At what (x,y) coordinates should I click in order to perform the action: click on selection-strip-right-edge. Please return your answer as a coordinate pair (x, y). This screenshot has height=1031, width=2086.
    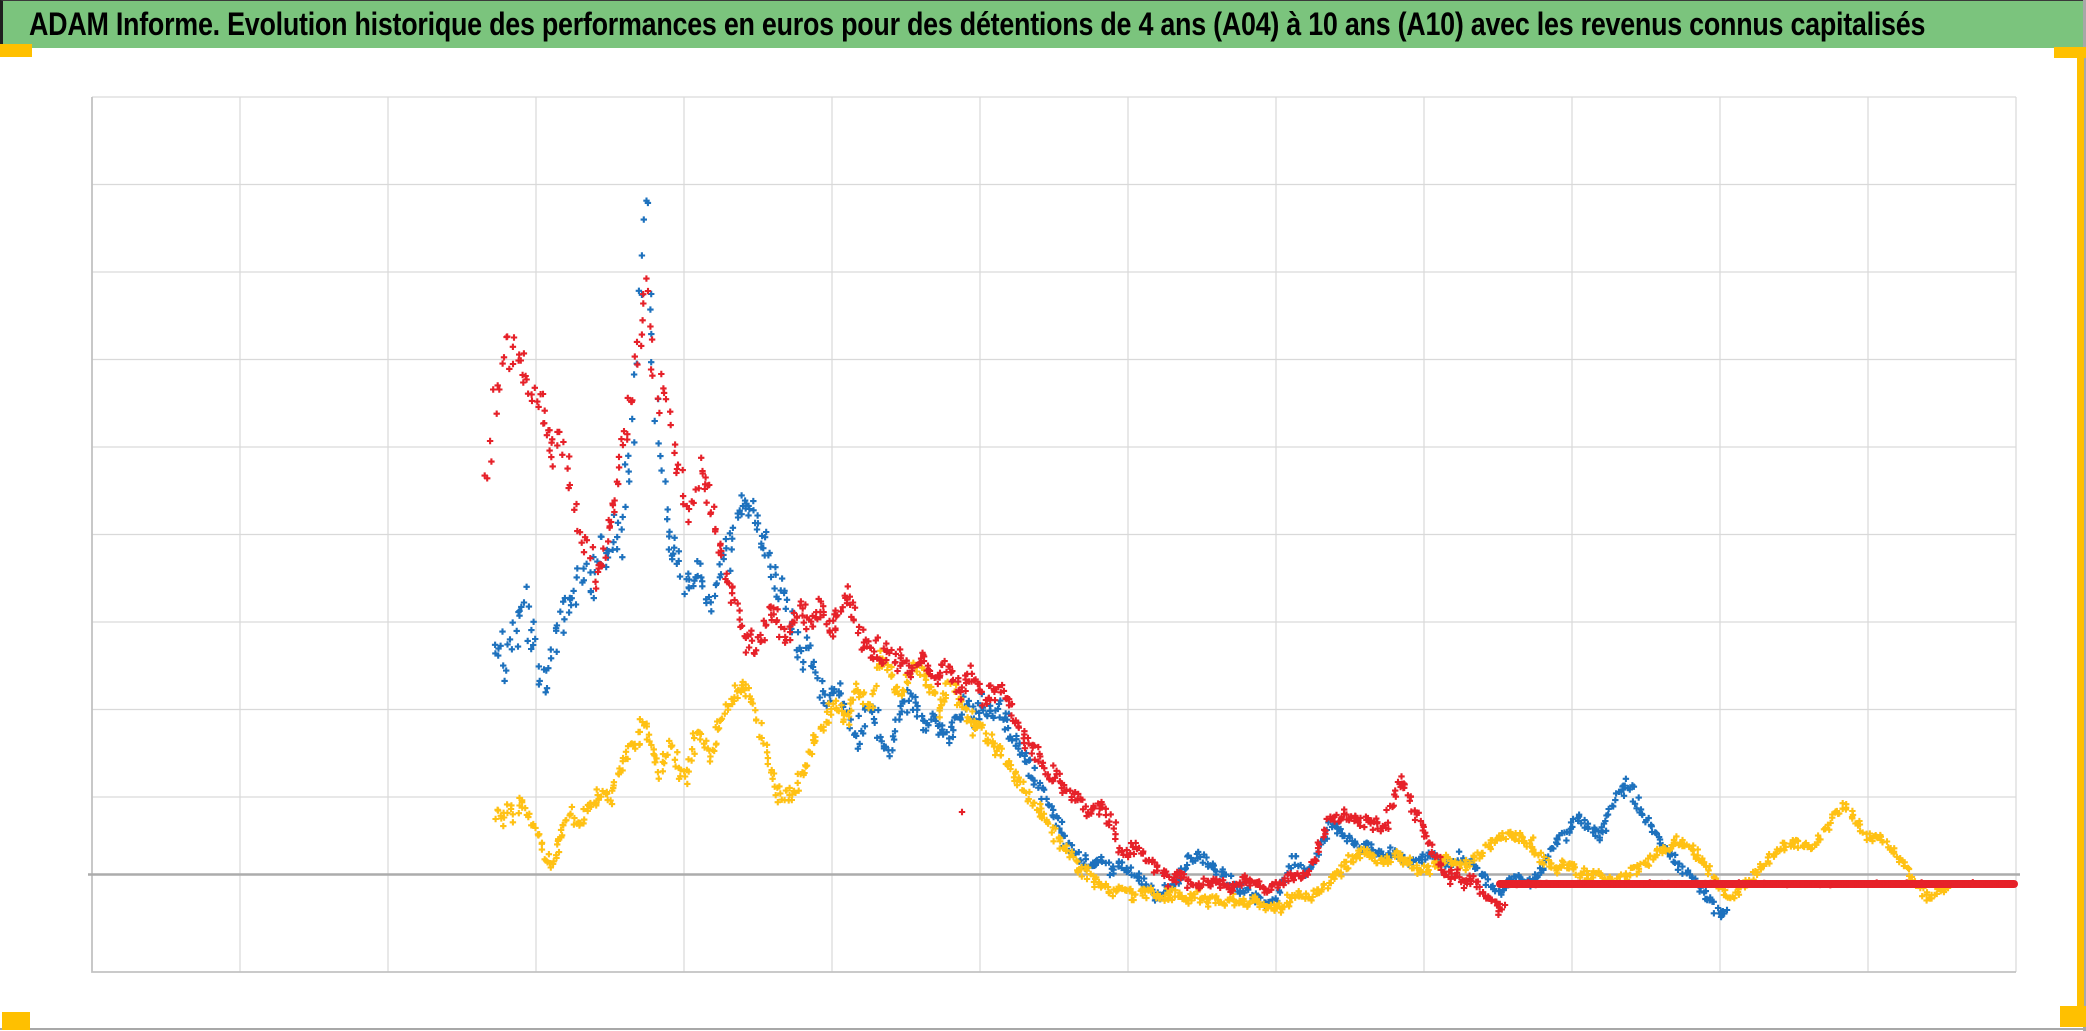
    Looking at the image, I should click on (2080, 527).